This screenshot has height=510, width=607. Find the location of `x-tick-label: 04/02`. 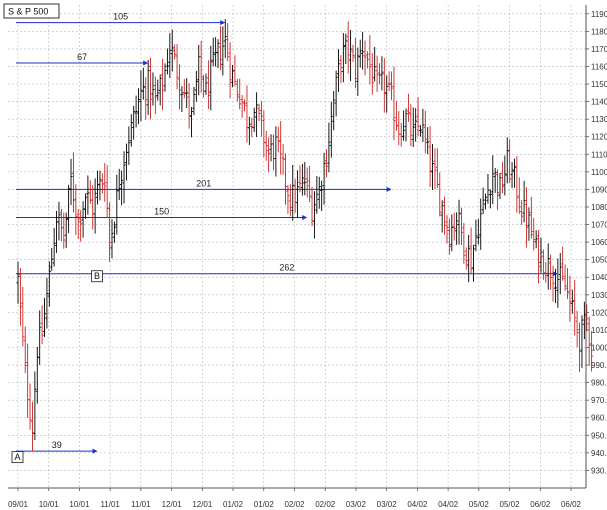

x-tick-label: 04/02 is located at coordinates (417, 504).